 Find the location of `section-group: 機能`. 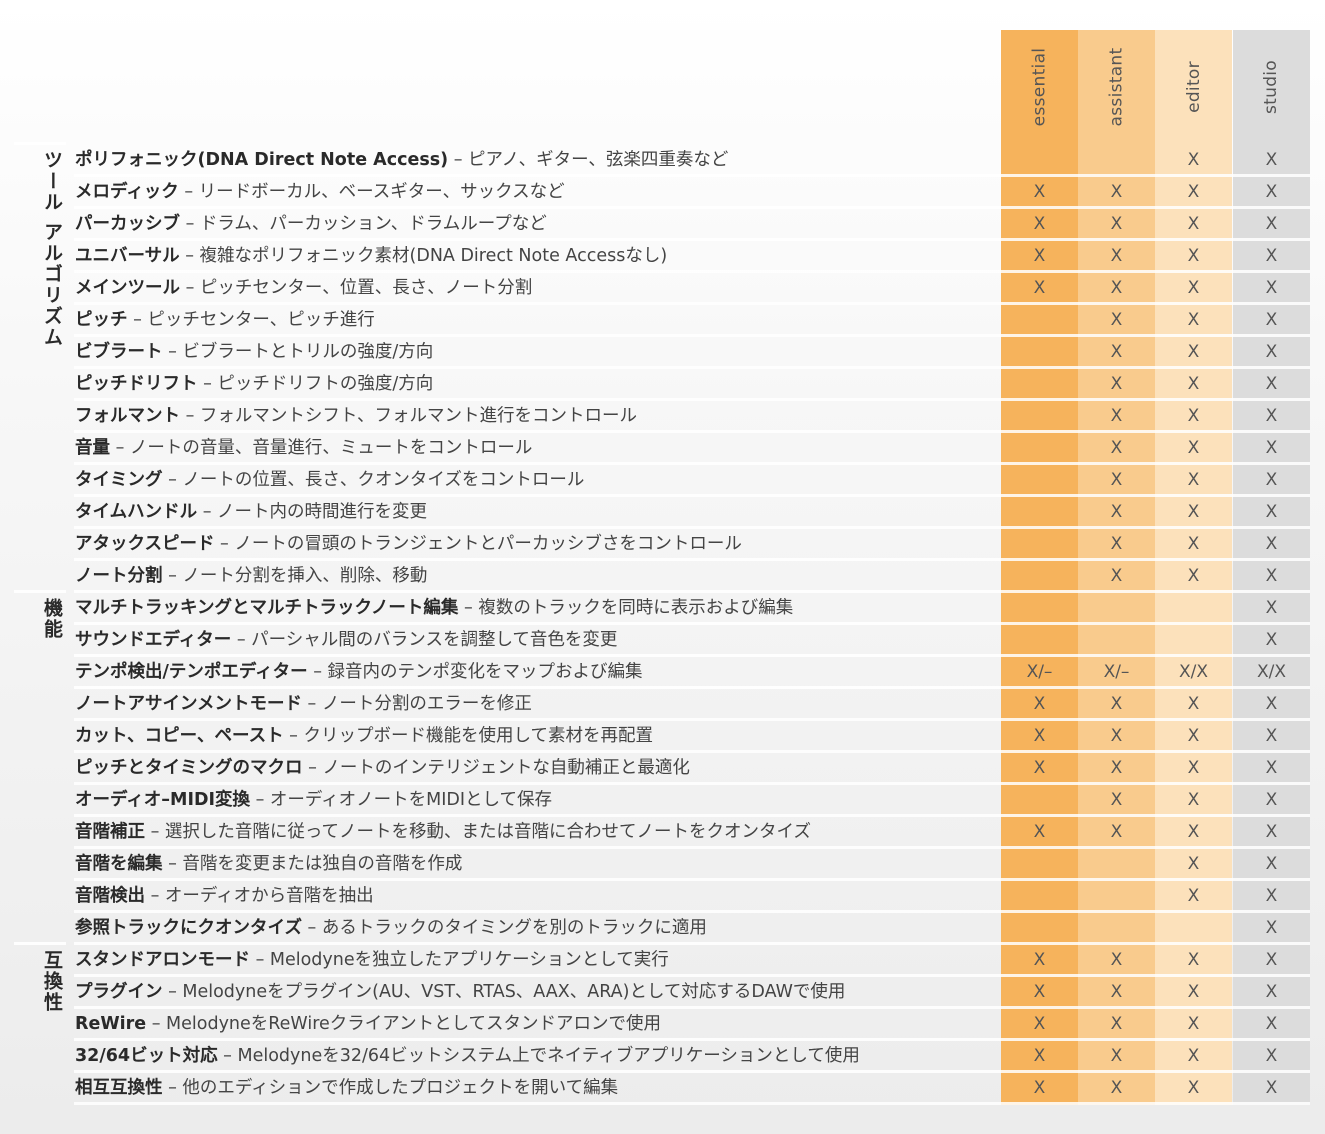

section-group: 機能 is located at coordinates (40, 766).